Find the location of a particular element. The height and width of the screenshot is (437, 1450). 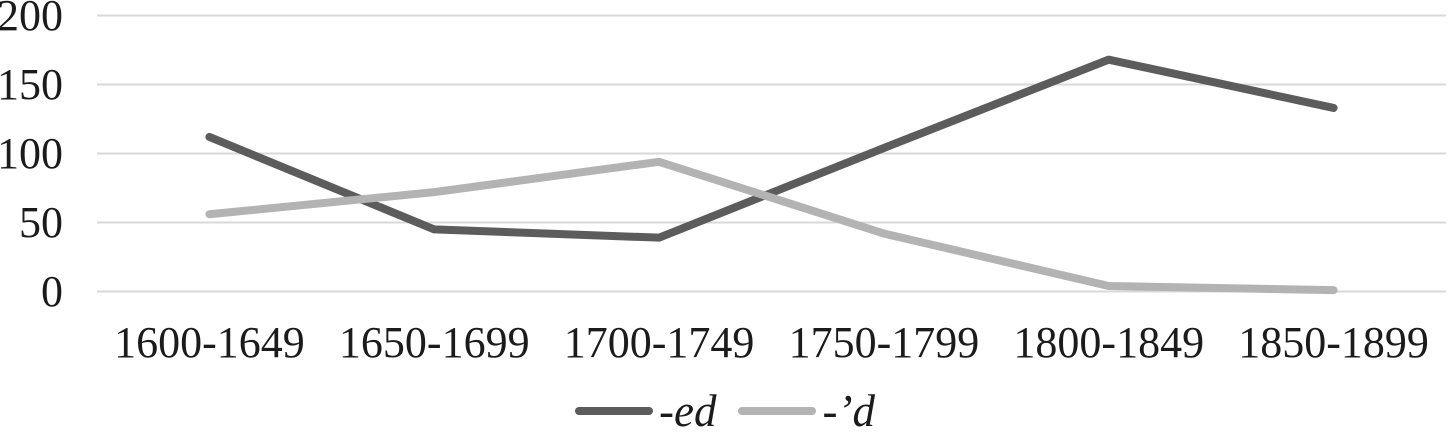

y-axis-tick-label: 50 is located at coordinates (41, 222).